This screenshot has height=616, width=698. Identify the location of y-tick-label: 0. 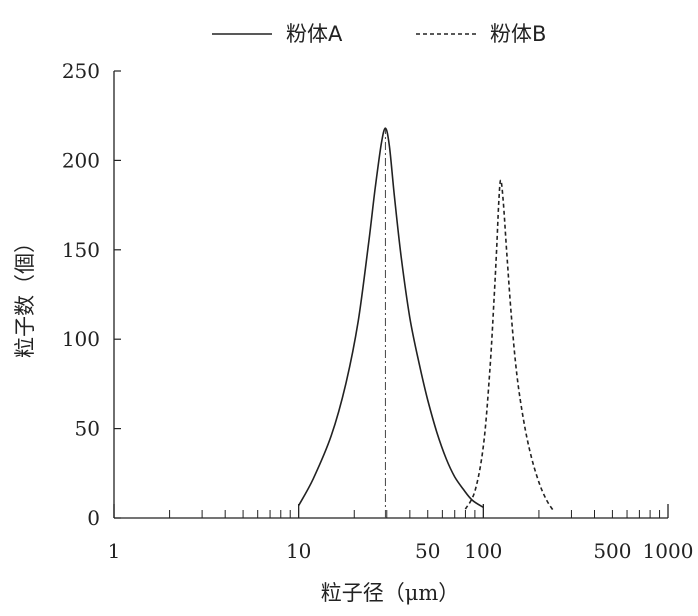
(93, 518).